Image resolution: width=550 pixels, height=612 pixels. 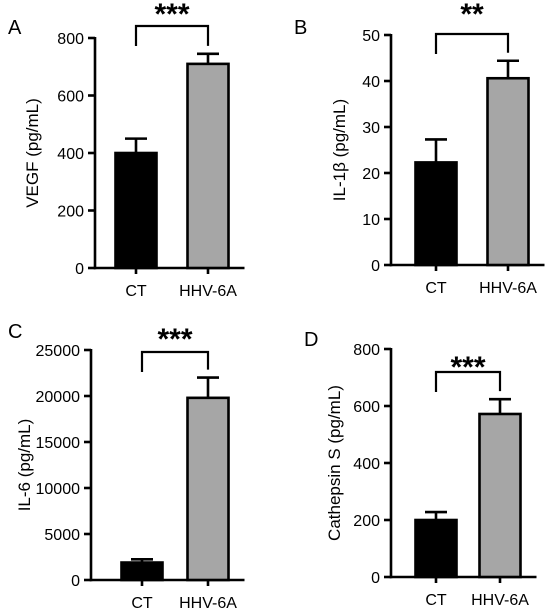 I want to click on panel-letter: D, so click(x=311, y=340).